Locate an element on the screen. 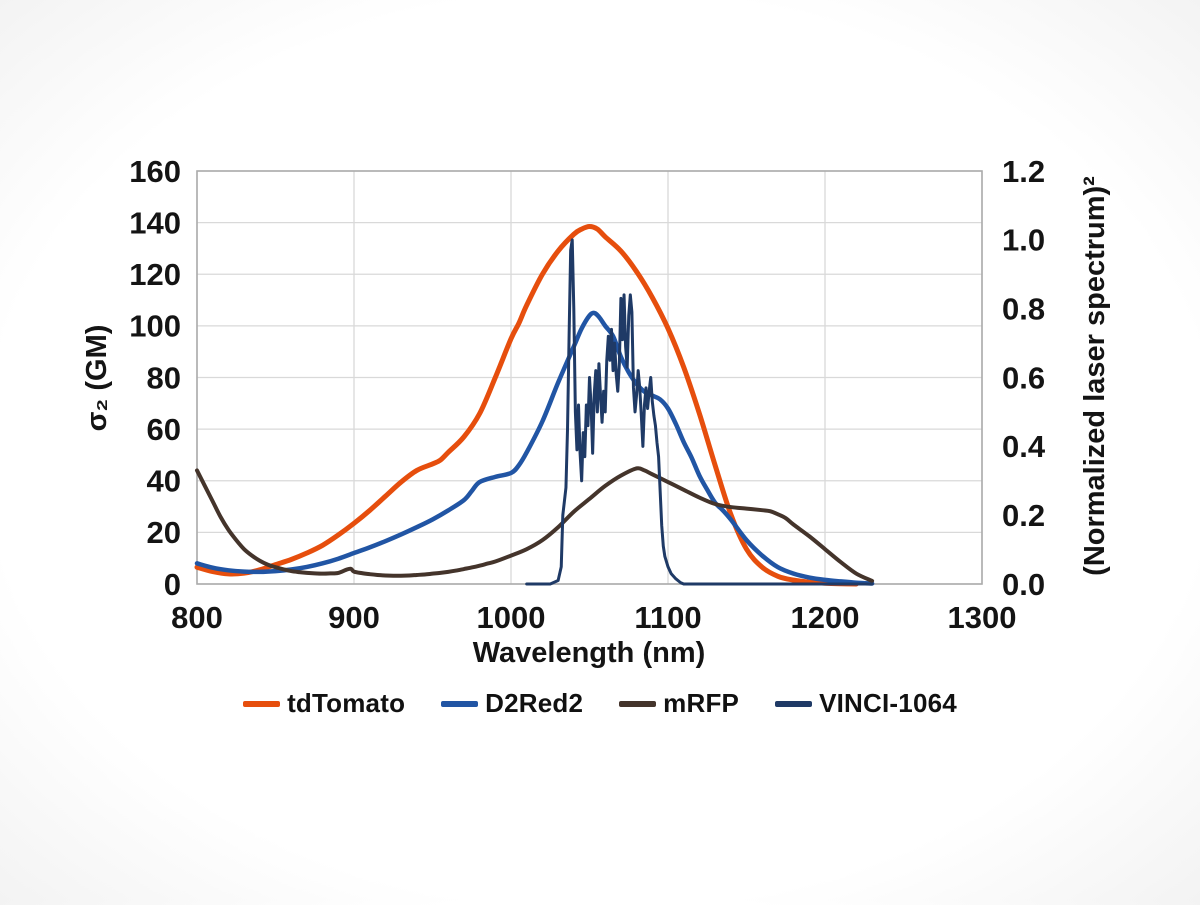  legend-item-vinci-1064: VINCI-1064 is located at coordinates (866, 703).